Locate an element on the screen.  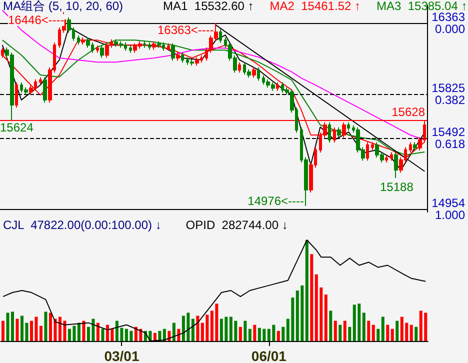
annotation: 16363<---- is located at coordinates (186, 30).